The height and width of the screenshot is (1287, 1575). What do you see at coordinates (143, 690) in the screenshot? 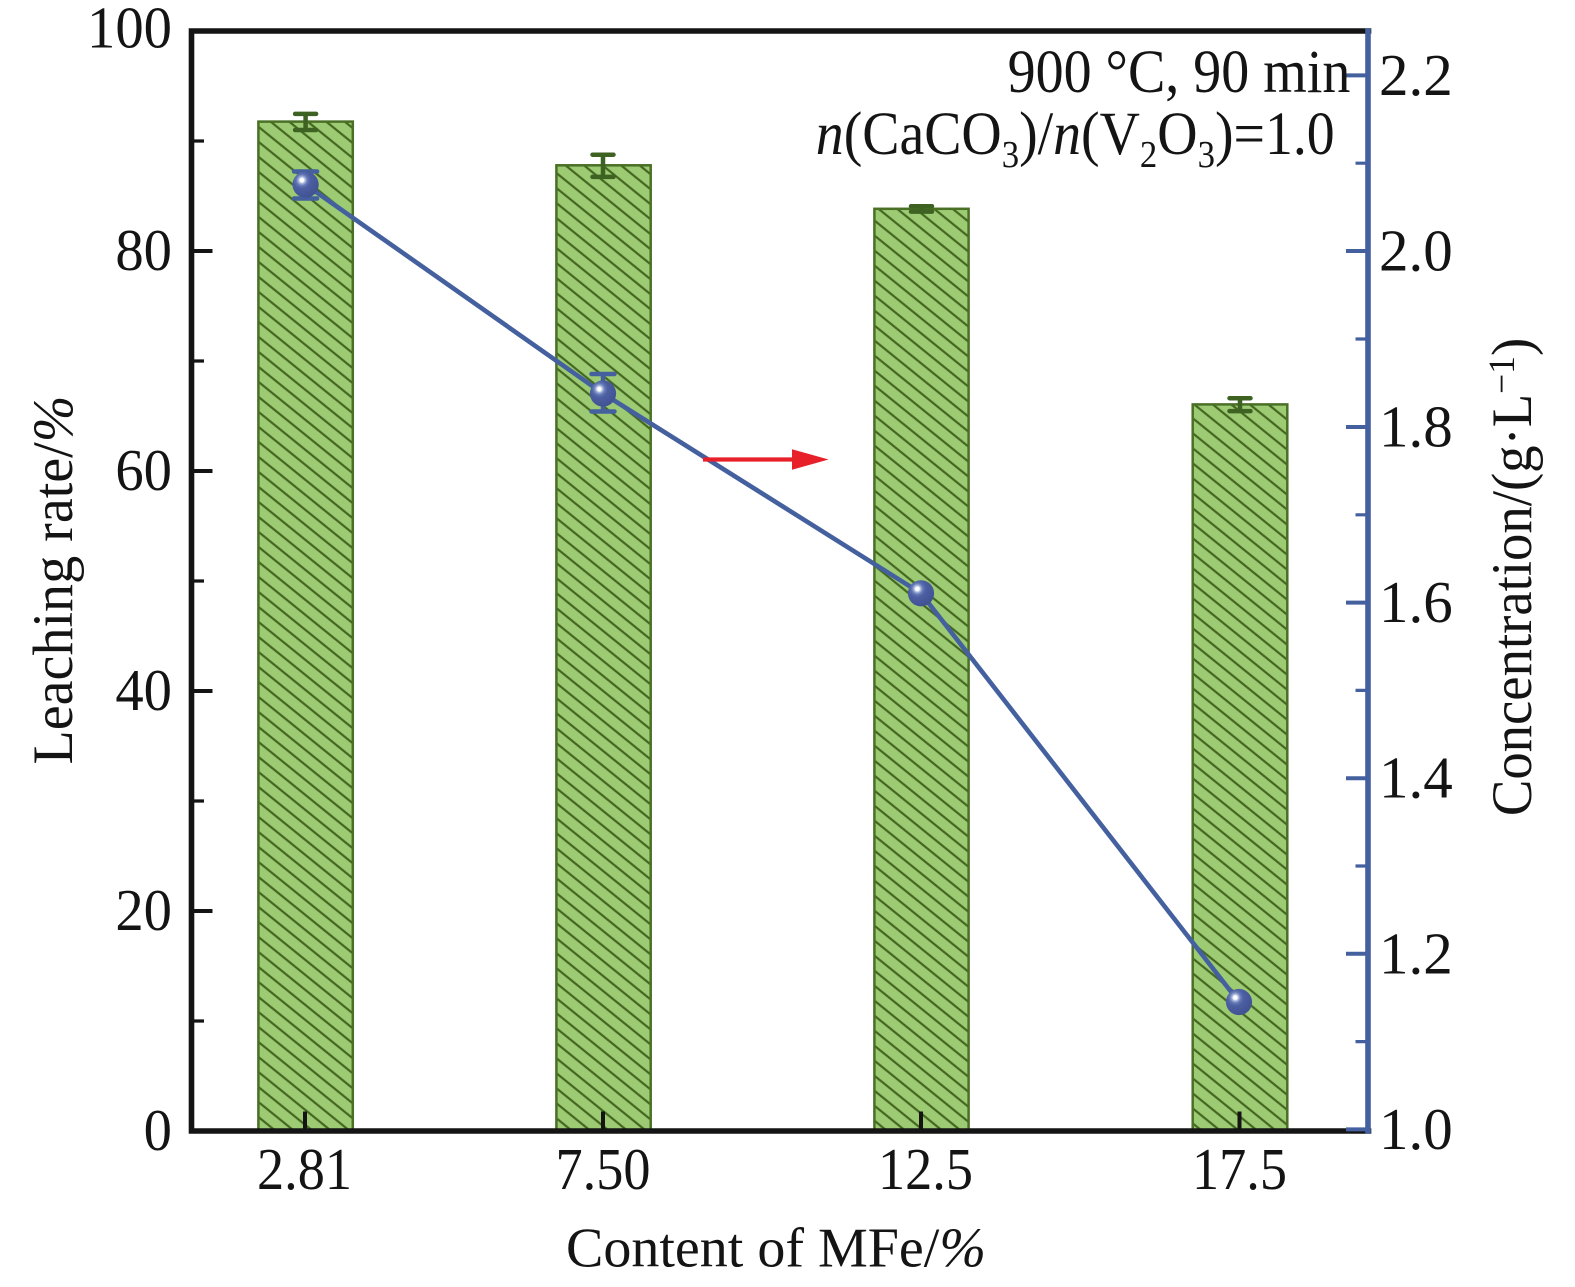
I see `svg-text: 40` at bounding box center [143, 690].